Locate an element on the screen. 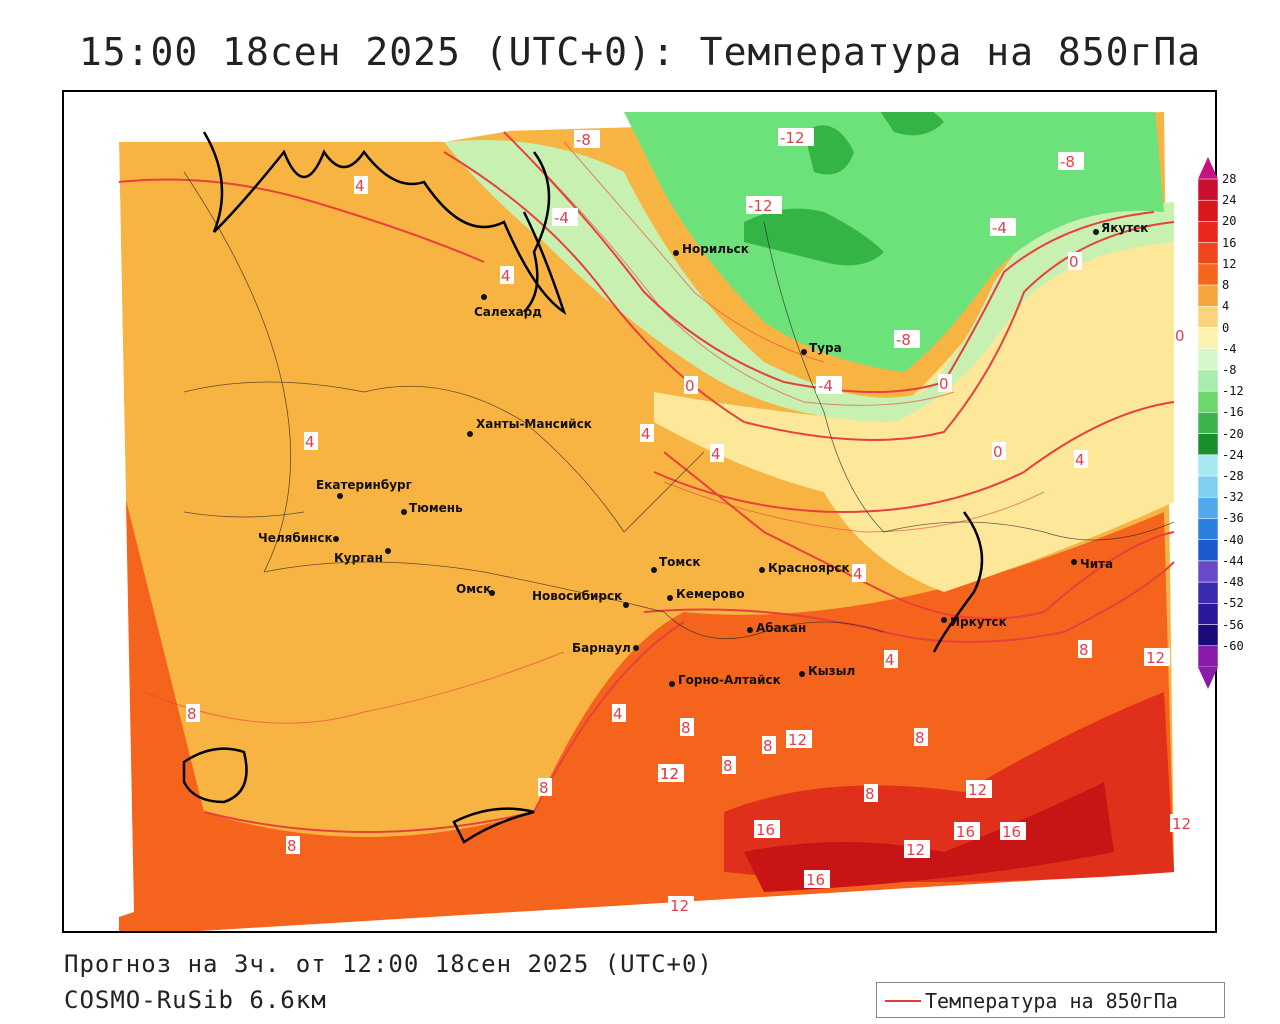 This screenshot has height=1024, width=1280. scale-label: 4 is located at coordinates (1226, 306).